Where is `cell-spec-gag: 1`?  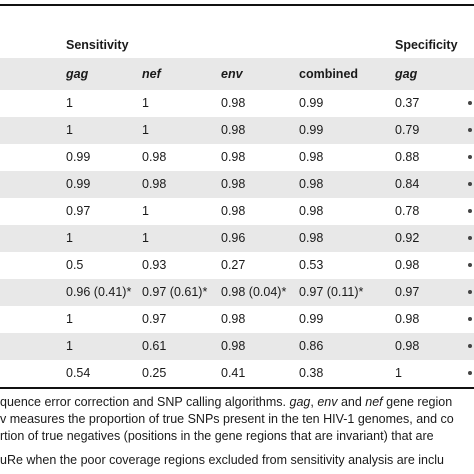 cell-spec-gag: 1 is located at coordinates (398, 373).